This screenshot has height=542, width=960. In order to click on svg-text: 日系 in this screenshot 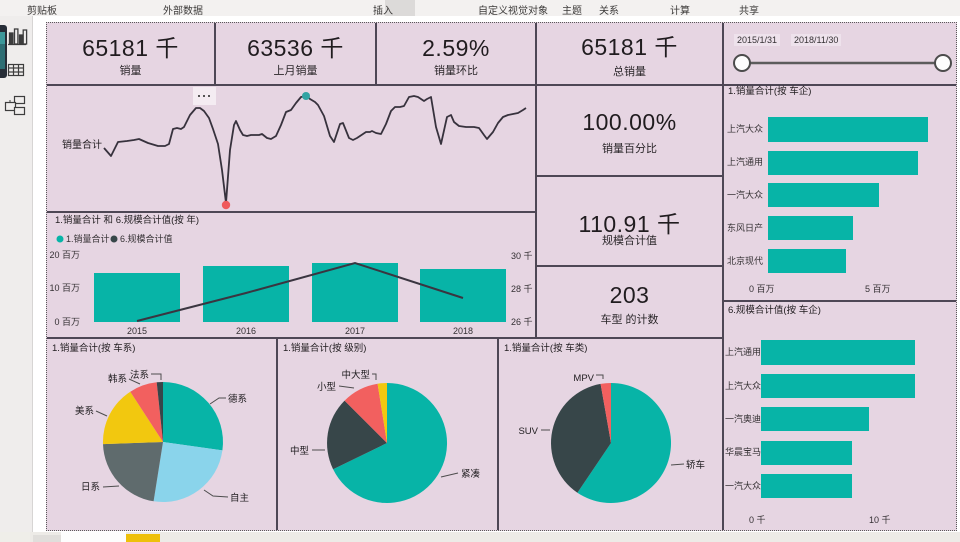, I will do `click(90, 487)`.